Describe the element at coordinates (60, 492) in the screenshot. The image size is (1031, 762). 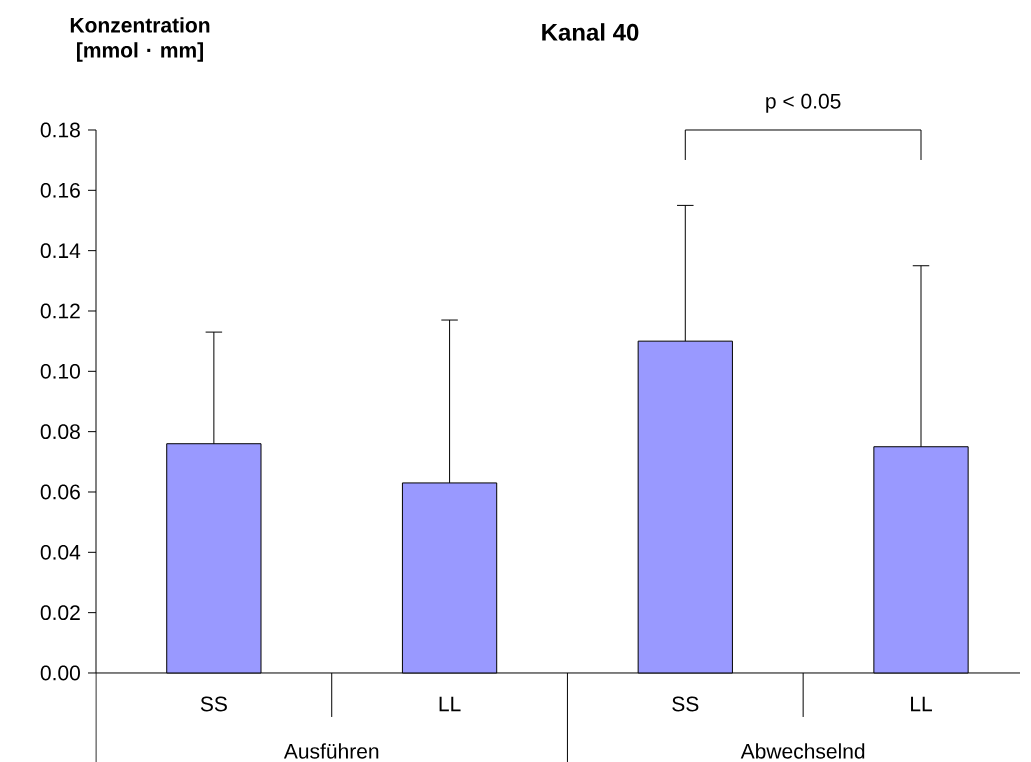
I see `y-tick-label: 0.06` at that location.